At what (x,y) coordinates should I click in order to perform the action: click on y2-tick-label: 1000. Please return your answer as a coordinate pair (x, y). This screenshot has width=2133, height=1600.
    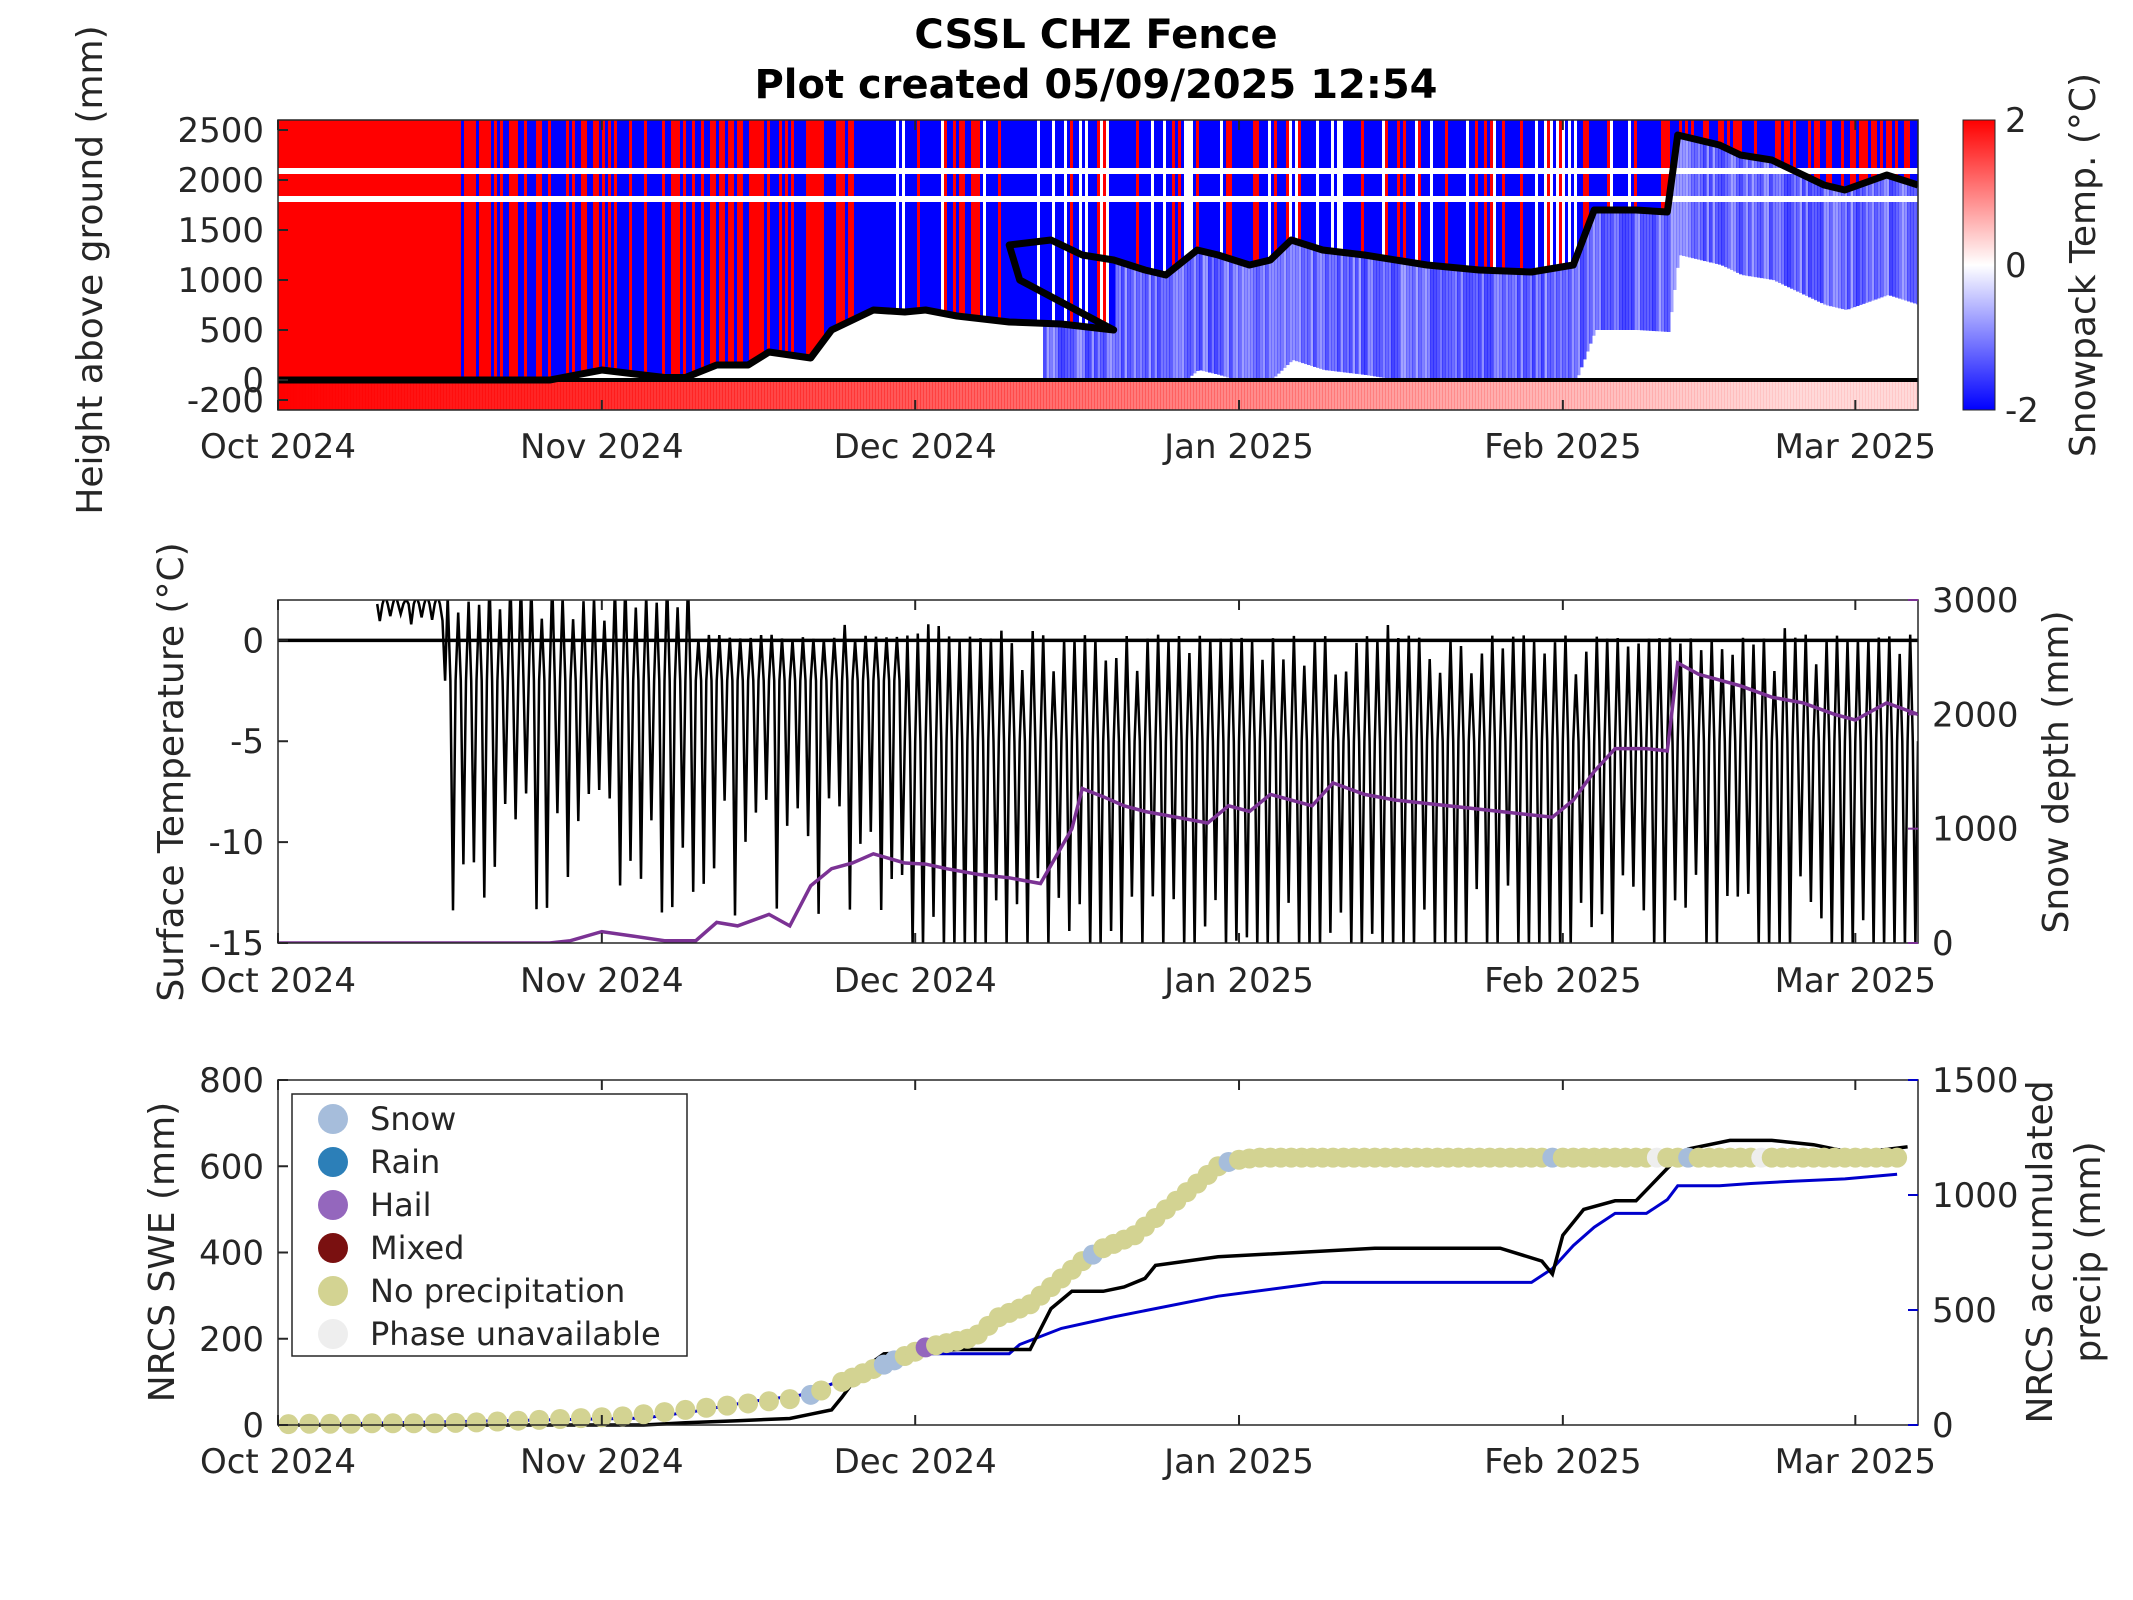
    Looking at the image, I should click on (1975, 1196).